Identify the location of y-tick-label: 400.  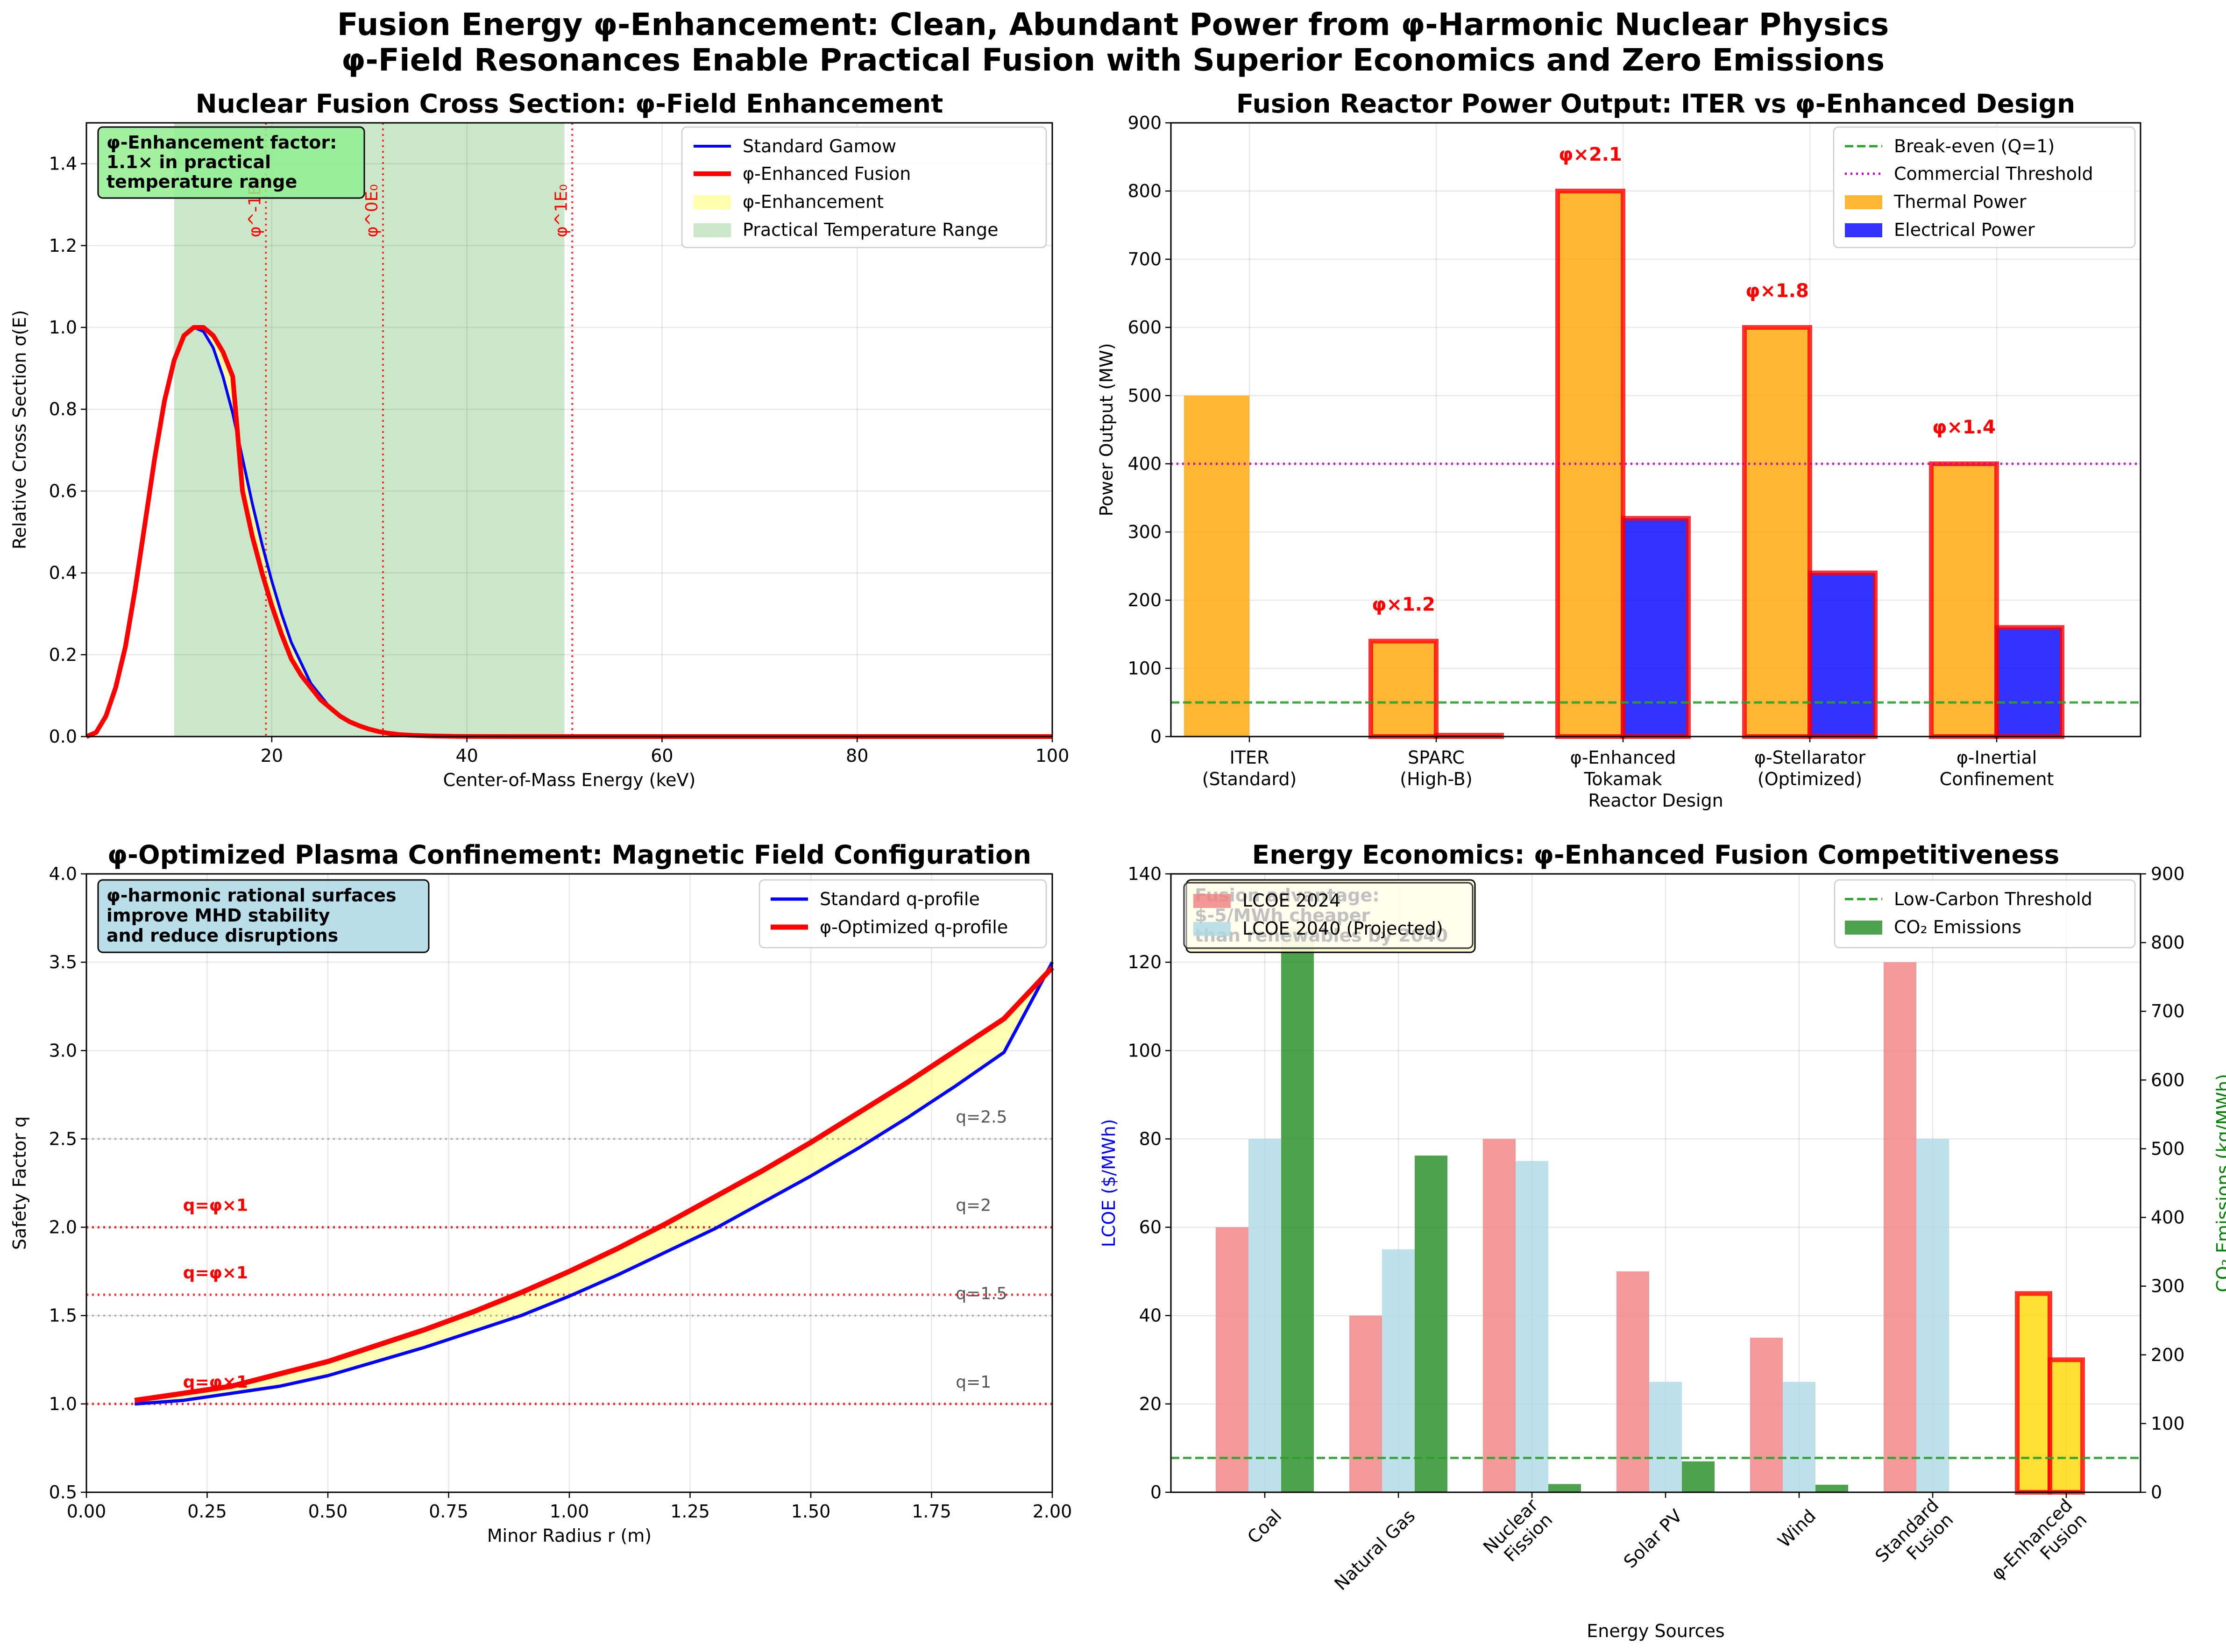
(1144, 464).